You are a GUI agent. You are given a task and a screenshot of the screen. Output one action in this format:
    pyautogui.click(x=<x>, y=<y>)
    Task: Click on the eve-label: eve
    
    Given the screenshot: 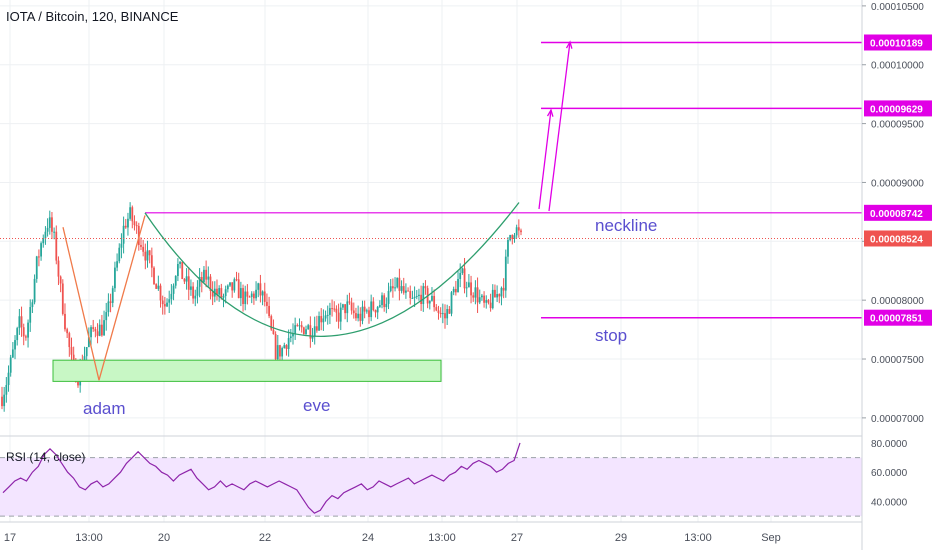 What is the action you would take?
    pyautogui.click(x=317, y=405)
    